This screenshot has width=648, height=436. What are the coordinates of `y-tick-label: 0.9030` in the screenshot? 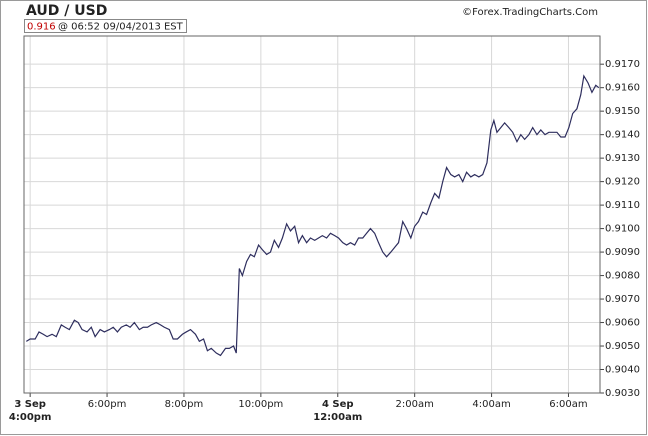 It's located at (622, 393).